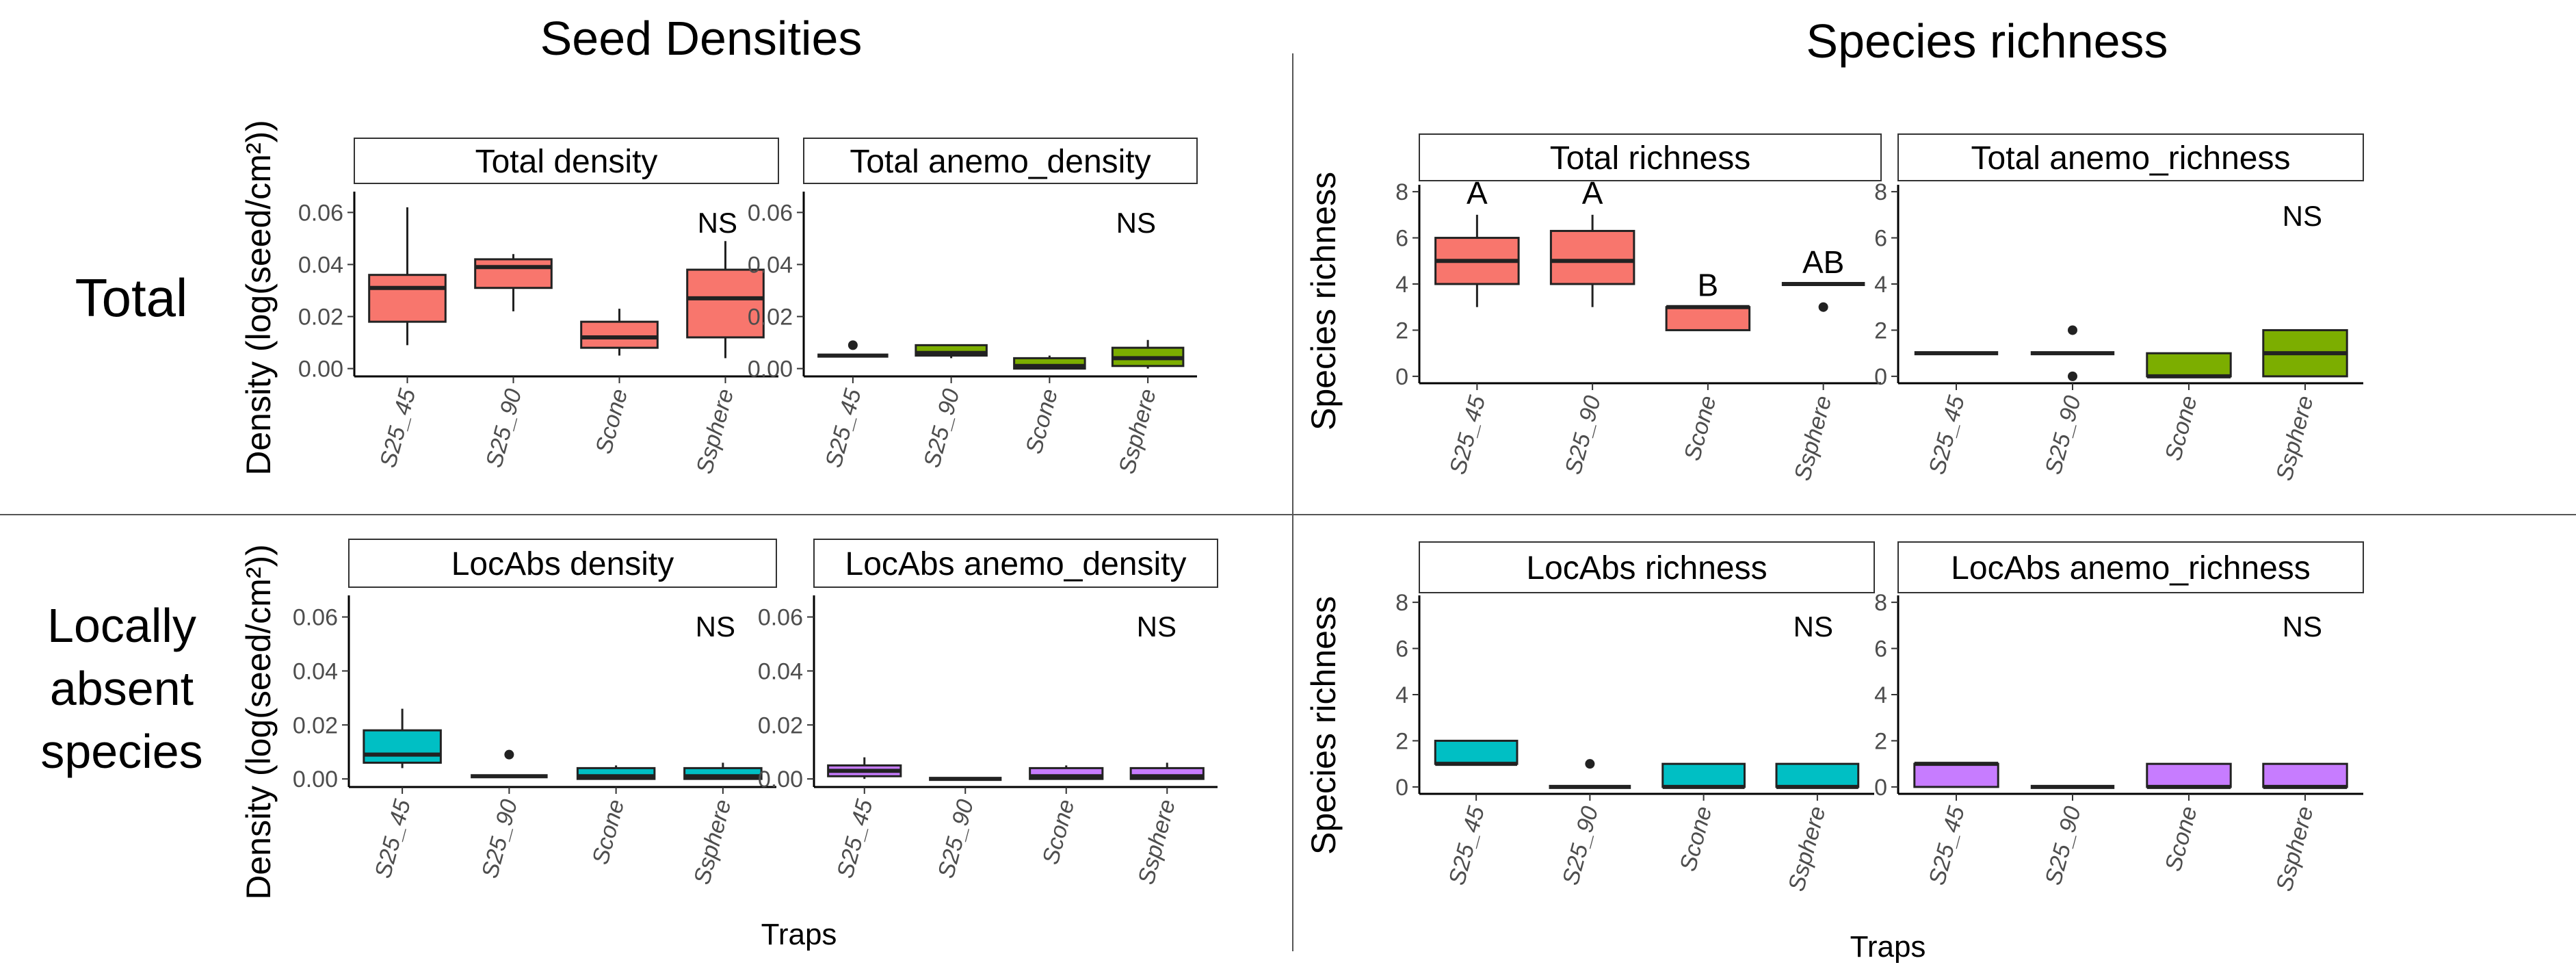 The image size is (2576, 980). Describe the element at coordinates (1888, 947) in the screenshot. I see `x-title-richness: Traps` at that location.